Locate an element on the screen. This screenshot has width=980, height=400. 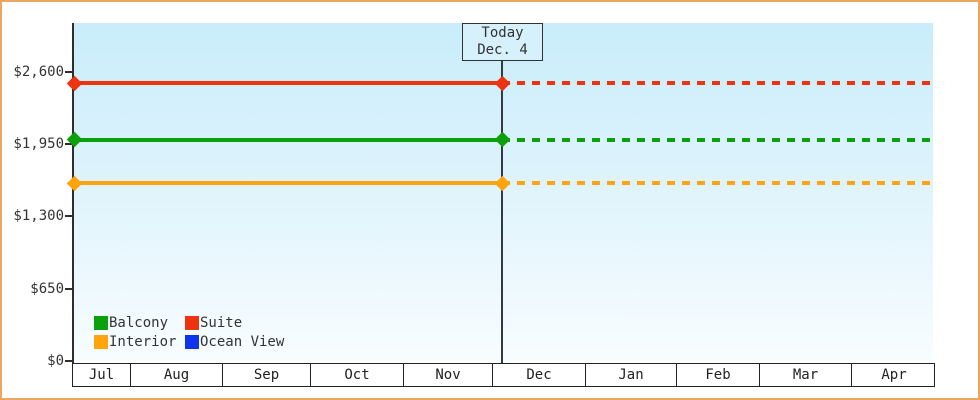
month-cell-jan: Jan is located at coordinates (631, 375).